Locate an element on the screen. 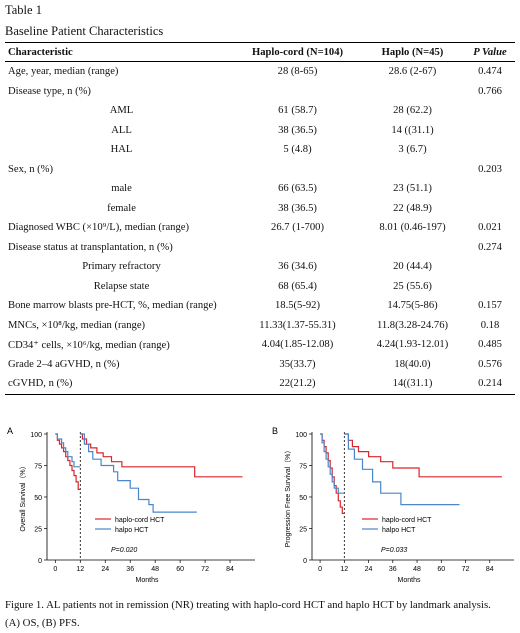 This screenshot has height=633, width=520. cell-haplo: 14((31.1) is located at coordinates (412, 384).